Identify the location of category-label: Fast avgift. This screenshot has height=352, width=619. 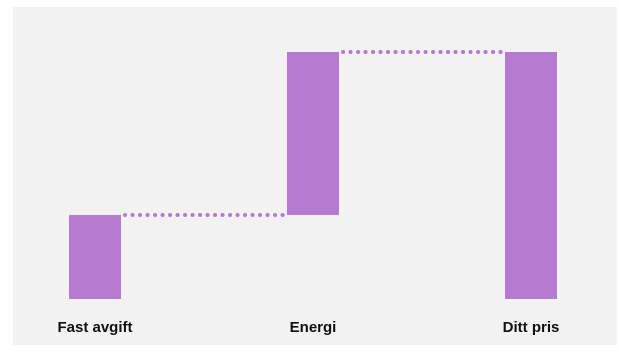
(94, 327).